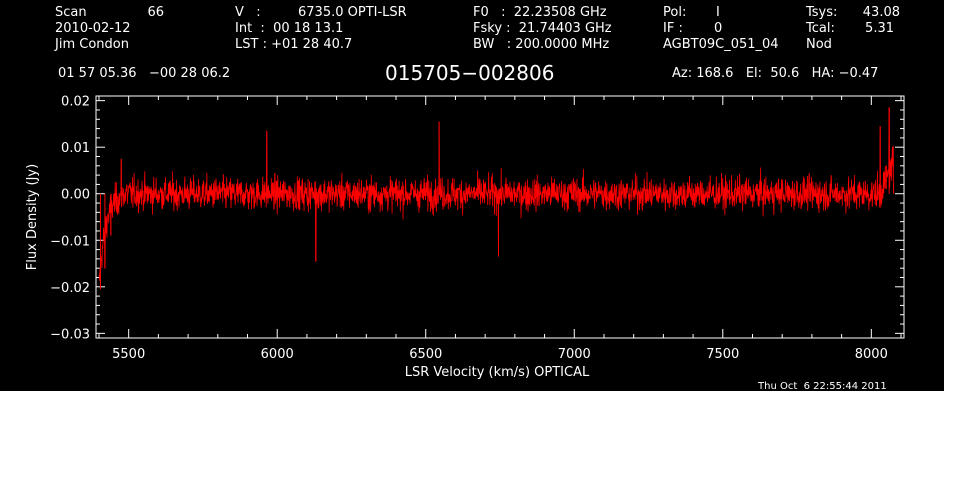 Image resolution: width=962 pixels, height=490 pixels. Describe the element at coordinates (294, 44) in the screenshot. I see `lst-time: LST : +01 28 40.7` at that location.